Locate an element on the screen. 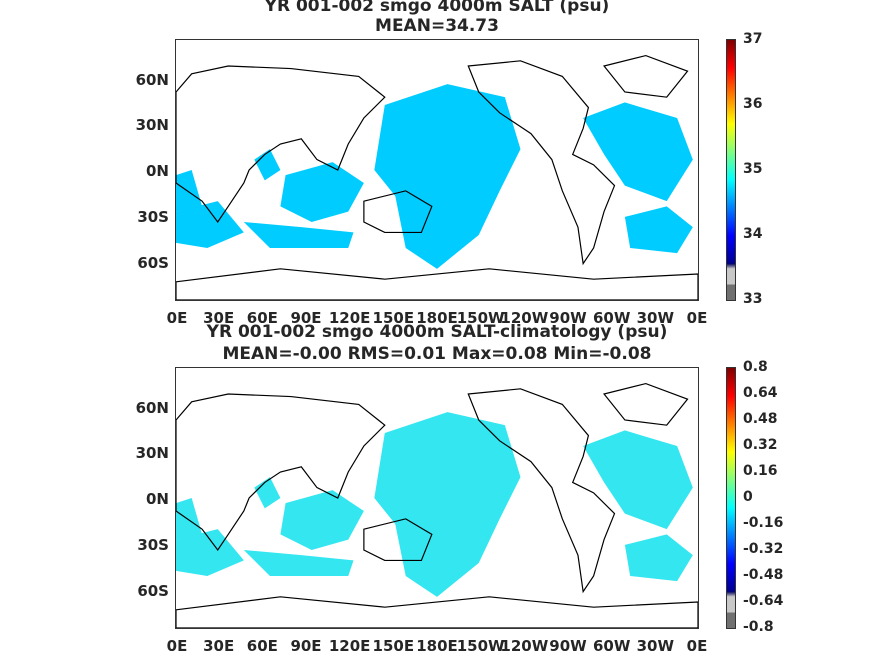 Image resolution: width=875 pixels, height=656 pixels. colorbar-tick-label: 0.48 is located at coordinates (760, 419).